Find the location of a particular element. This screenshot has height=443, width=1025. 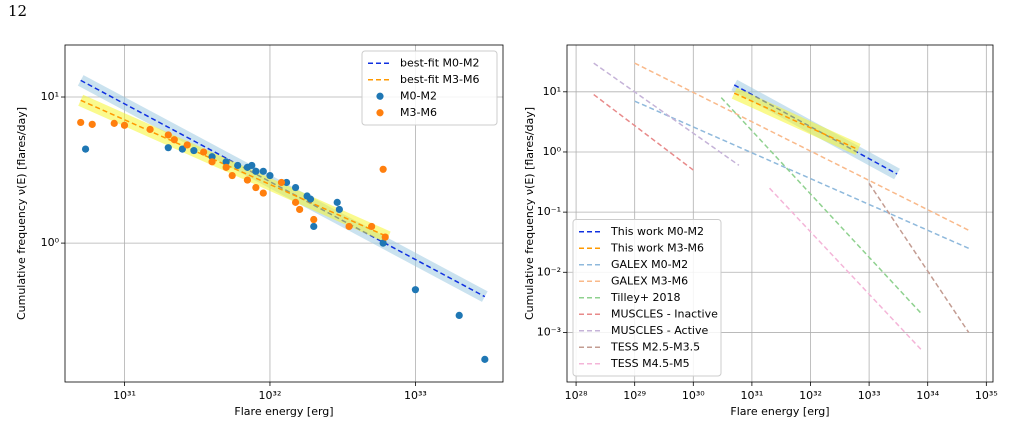

legend-label: GALEX M3-M6 is located at coordinates (649, 280).